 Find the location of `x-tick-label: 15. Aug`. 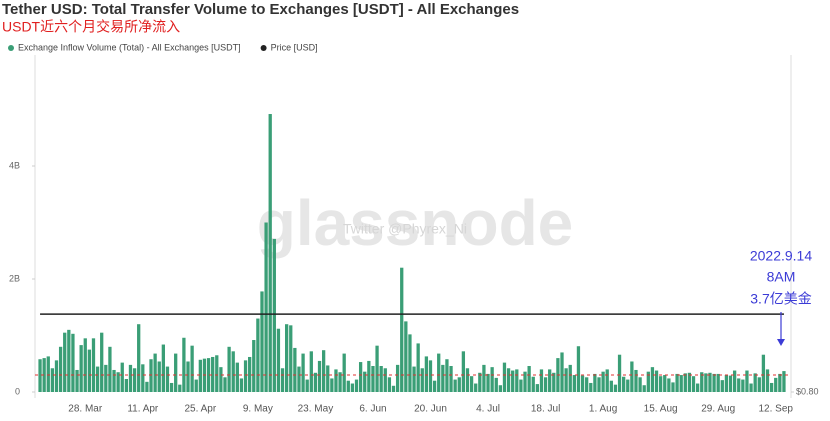

x-tick-label: 15. Aug is located at coordinates (661, 409).